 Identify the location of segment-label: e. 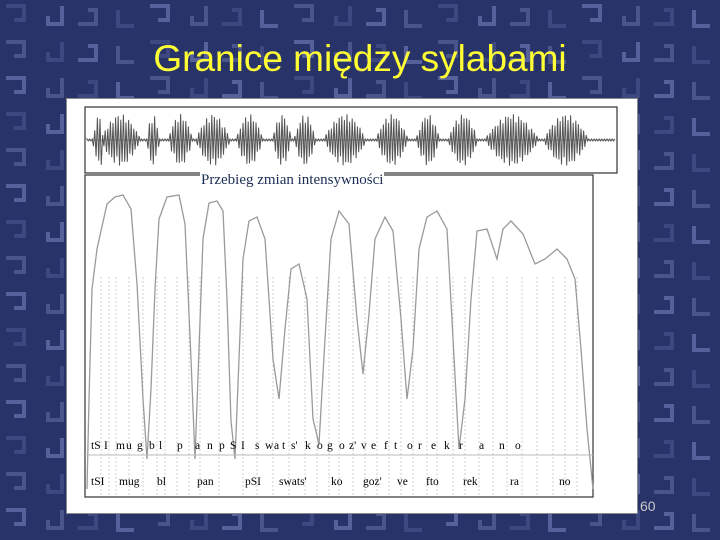
(433, 446).